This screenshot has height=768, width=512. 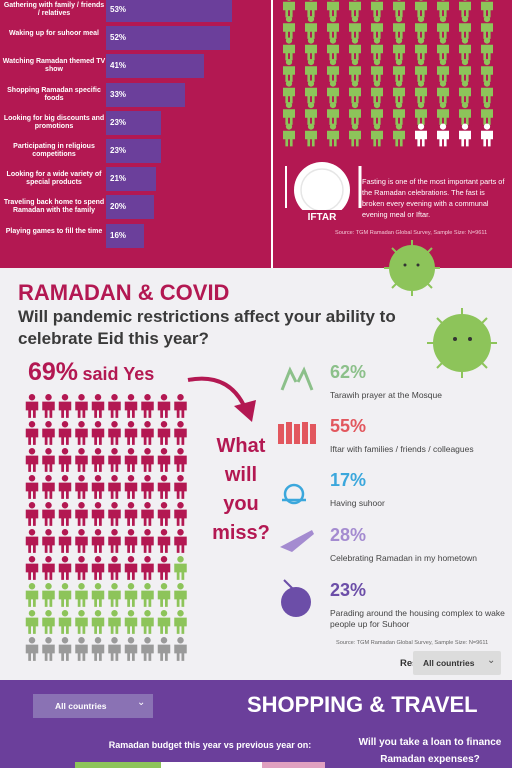 What do you see at coordinates (388, 73) in the screenshot?
I see `people-grid` at bounding box center [388, 73].